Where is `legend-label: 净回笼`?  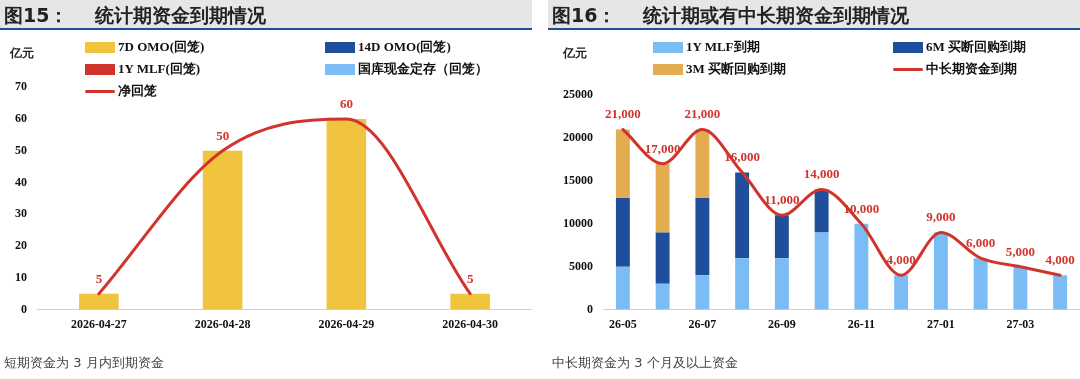
legend-label: 净回笼 is located at coordinates (137, 91).